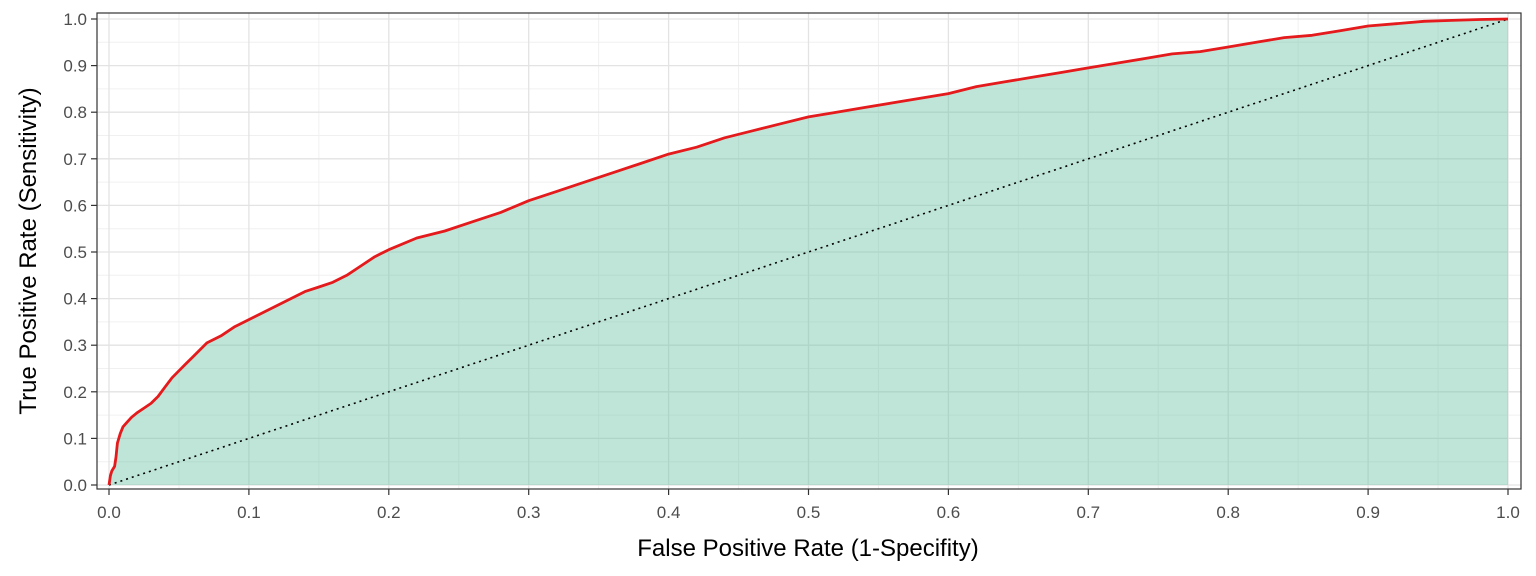 The image size is (1536, 576). Describe the element at coordinates (249, 512) in the screenshot. I see `x-tick-label: 0.1` at that location.